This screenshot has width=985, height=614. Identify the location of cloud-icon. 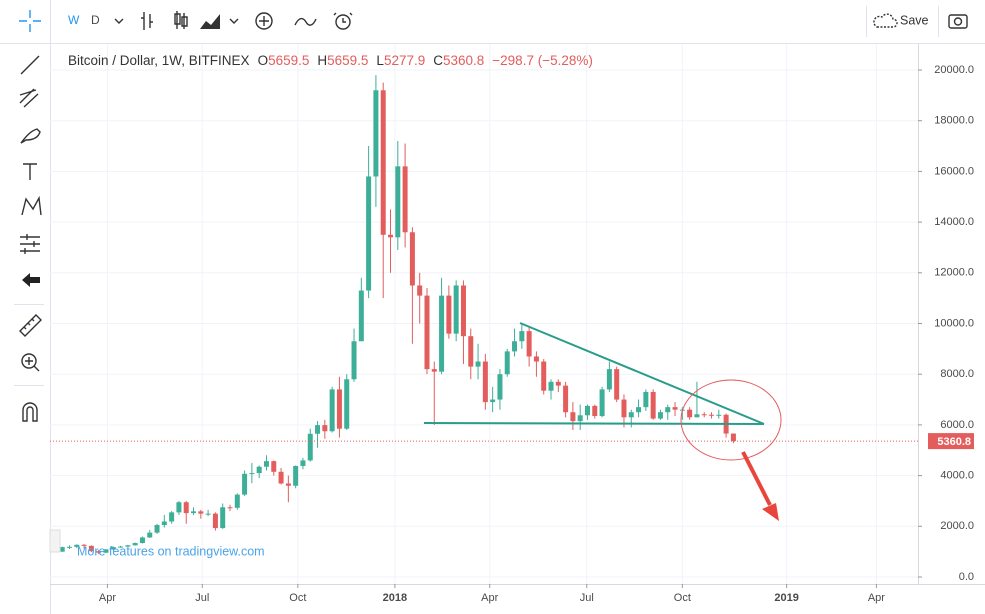
(885, 20).